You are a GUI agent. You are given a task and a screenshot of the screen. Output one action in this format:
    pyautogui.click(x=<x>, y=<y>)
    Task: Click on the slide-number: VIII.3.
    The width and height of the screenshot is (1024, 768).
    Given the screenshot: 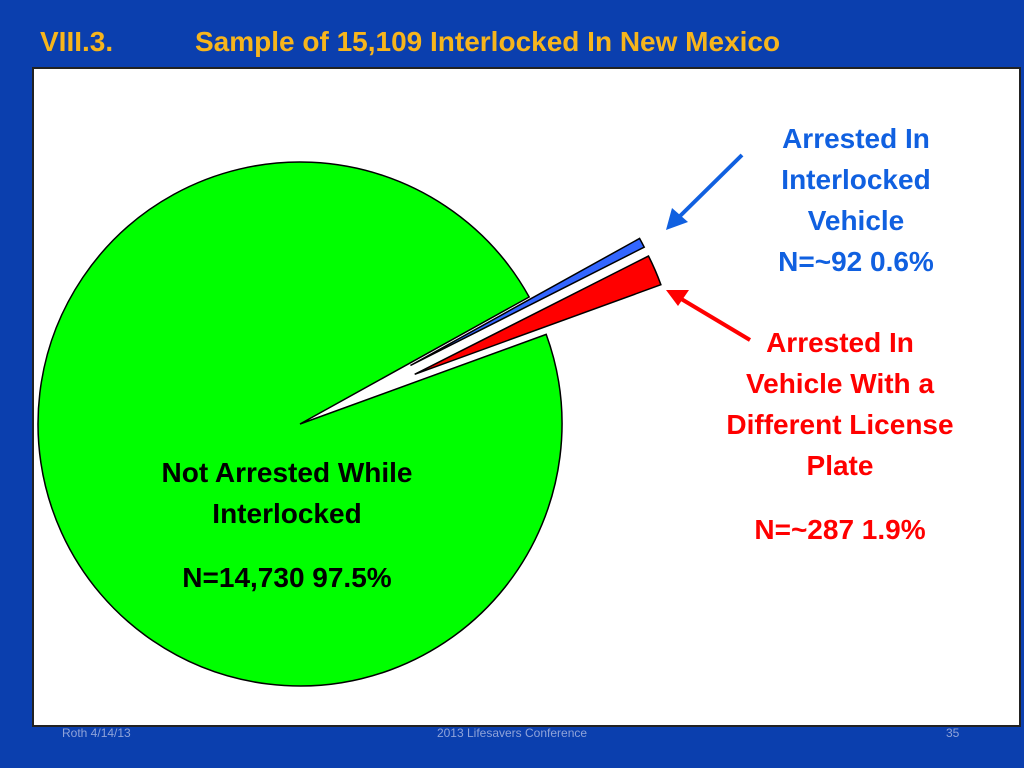 What is the action you would take?
    pyautogui.click(x=77, y=41)
    